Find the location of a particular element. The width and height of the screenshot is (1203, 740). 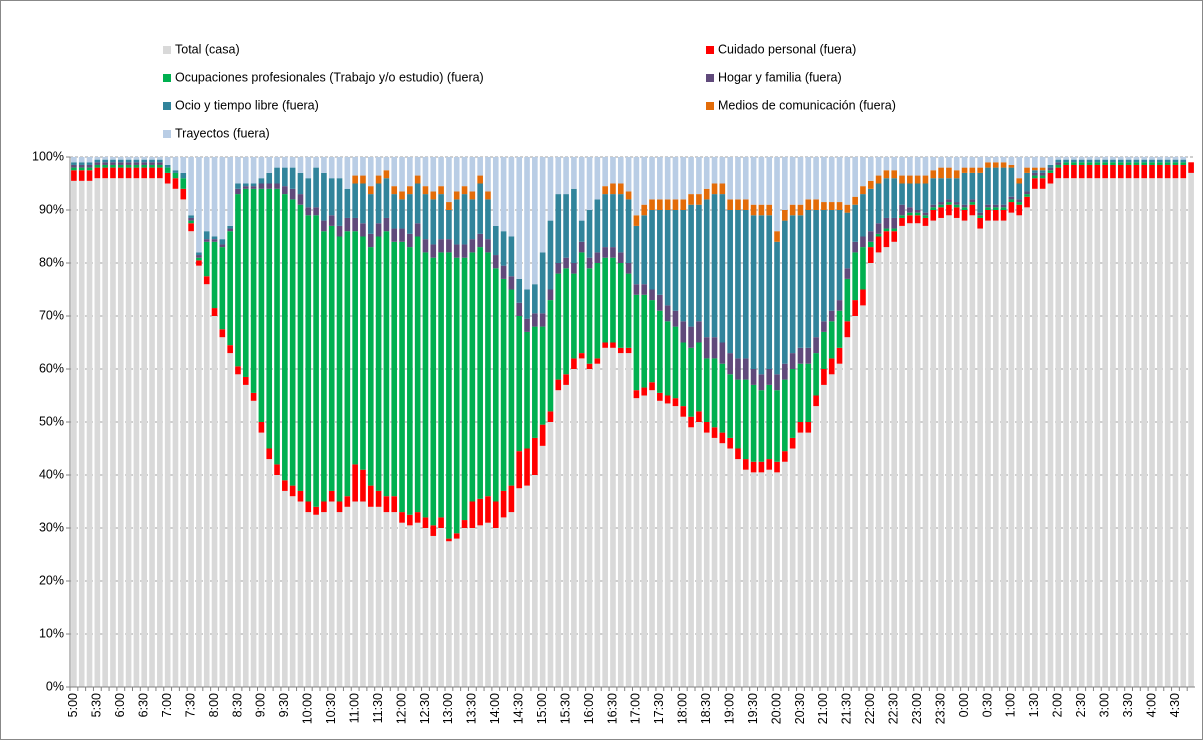

x-tick-label: 23:30 is located at coordinates (940, 708).